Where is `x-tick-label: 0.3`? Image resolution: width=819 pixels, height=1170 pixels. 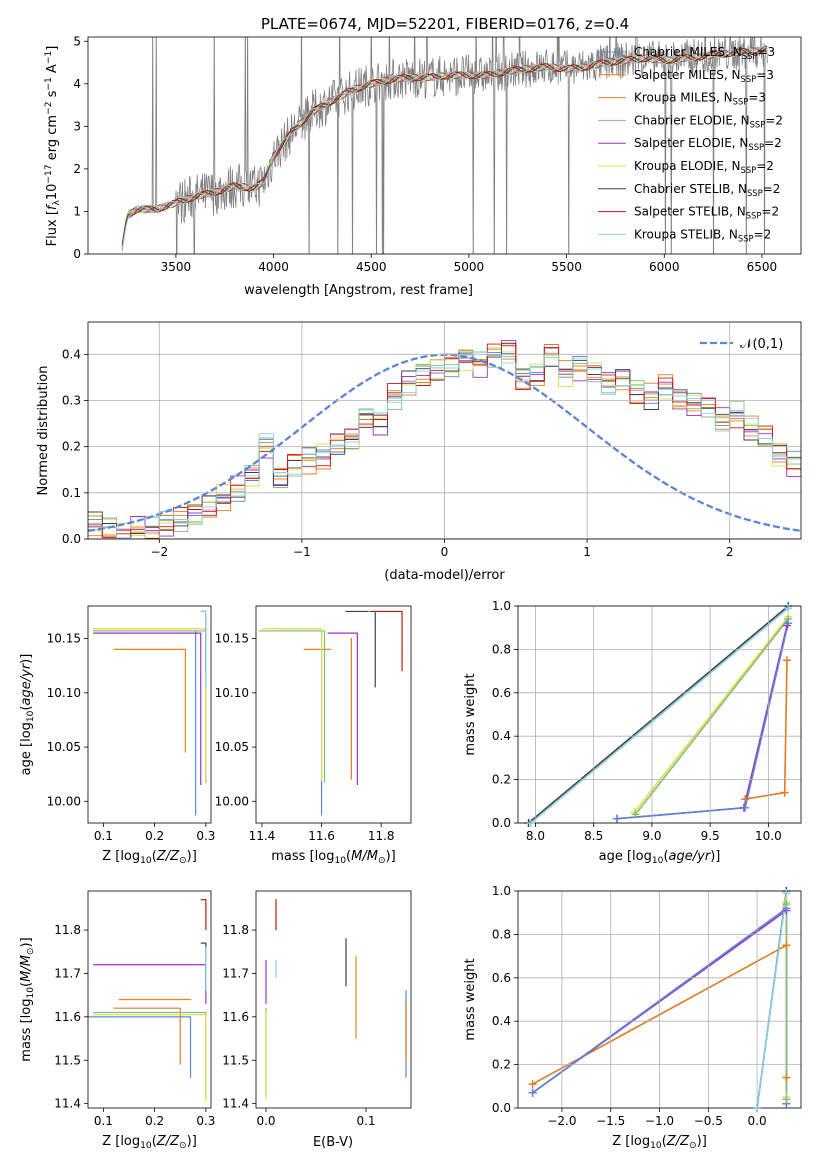 x-tick-label: 0.3 is located at coordinates (205, 836).